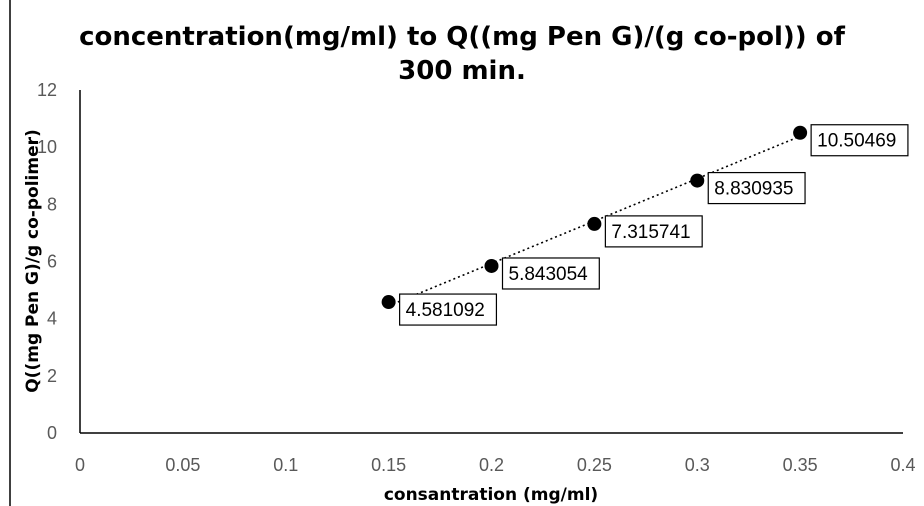 This screenshot has width=924, height=506. Describe the element at coordinates (52, 319) in the screenshot. I see `y-tick-label: 4` at that location.